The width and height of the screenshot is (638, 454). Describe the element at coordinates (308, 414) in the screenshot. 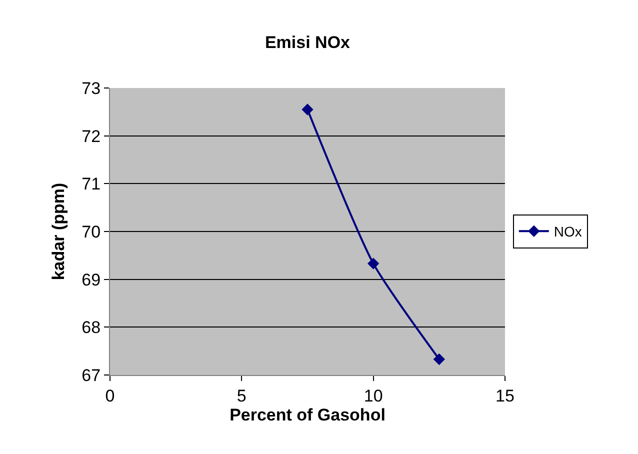

I see `x-axis-title: Percent of Gasohol` at that location.